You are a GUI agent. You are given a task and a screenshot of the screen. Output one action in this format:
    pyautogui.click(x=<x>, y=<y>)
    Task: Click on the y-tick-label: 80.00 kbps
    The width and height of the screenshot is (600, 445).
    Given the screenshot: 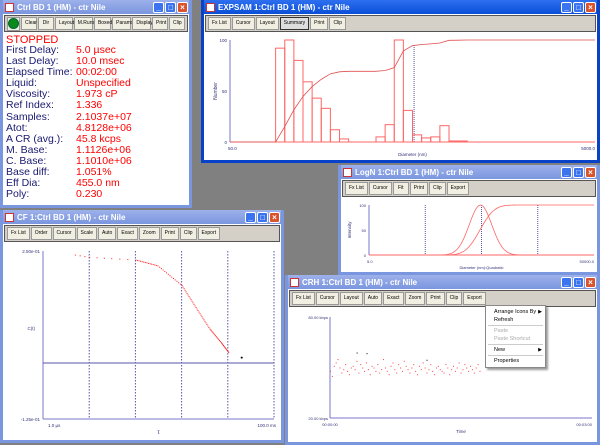 What is the action you would take?
    pyautogui.click(x=318, y=317)
    